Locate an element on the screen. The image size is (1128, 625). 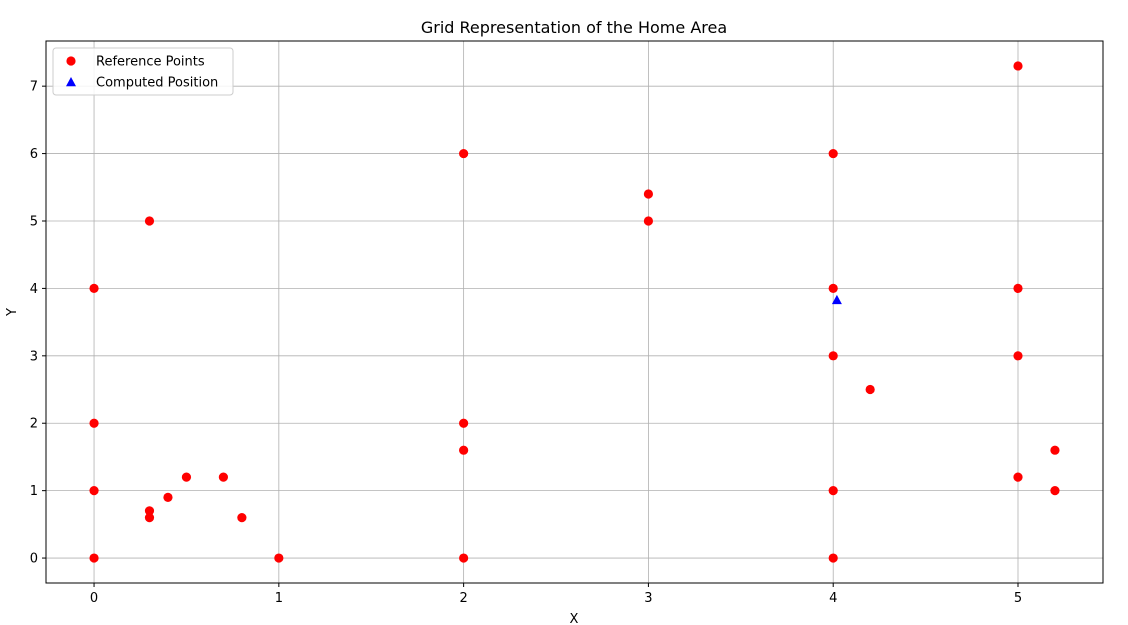
x-tick-label: 3 is located at coordinates (648, 598).